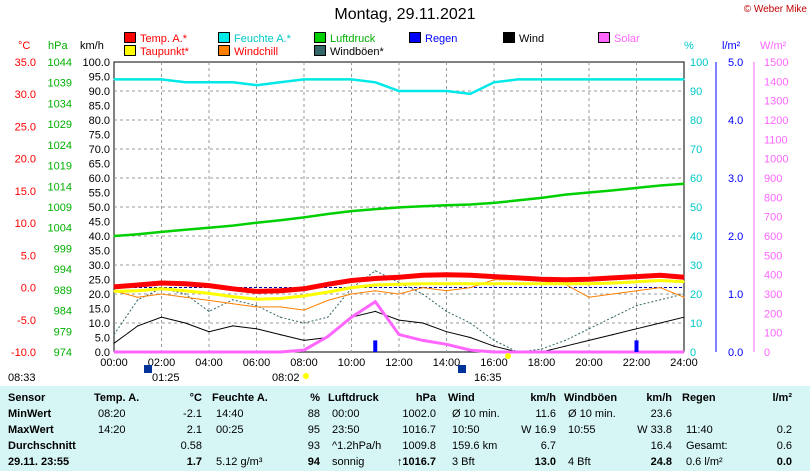  What do you see at coordinates (286, 378) in the screenshot?
I see `sunrise-time: 08:02` at bounding box center [286, 378].